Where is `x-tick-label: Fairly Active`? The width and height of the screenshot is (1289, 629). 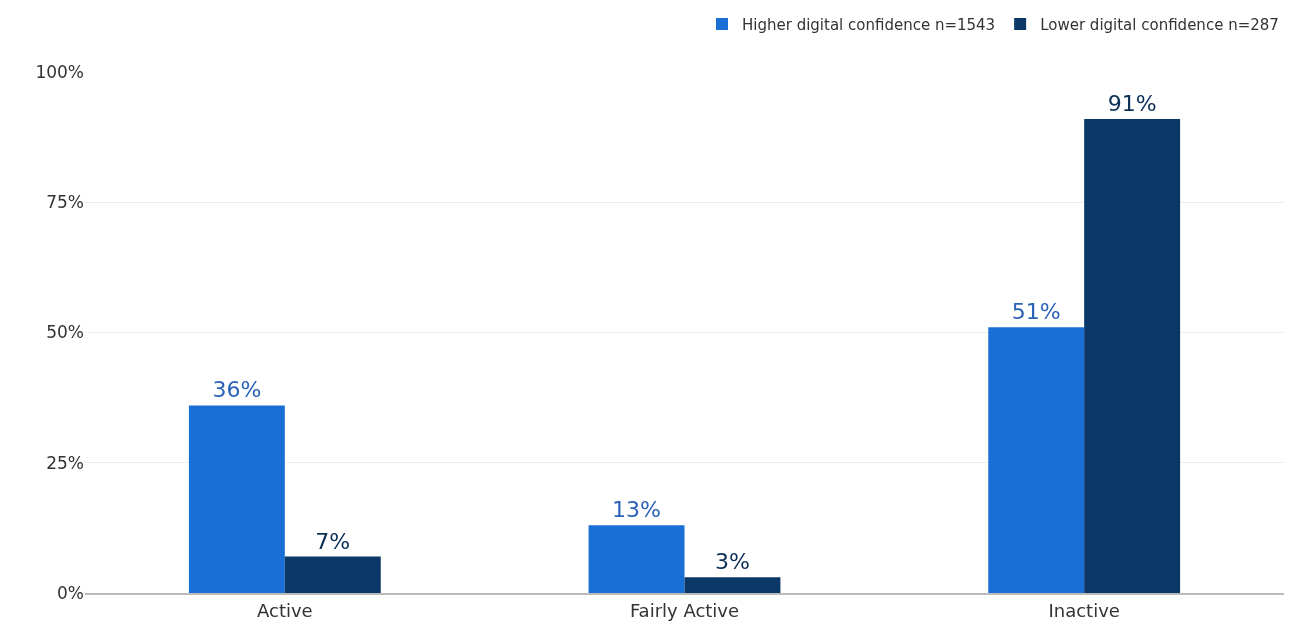 x-tick-label: Fairly Active is located at coordinates (684, 610).